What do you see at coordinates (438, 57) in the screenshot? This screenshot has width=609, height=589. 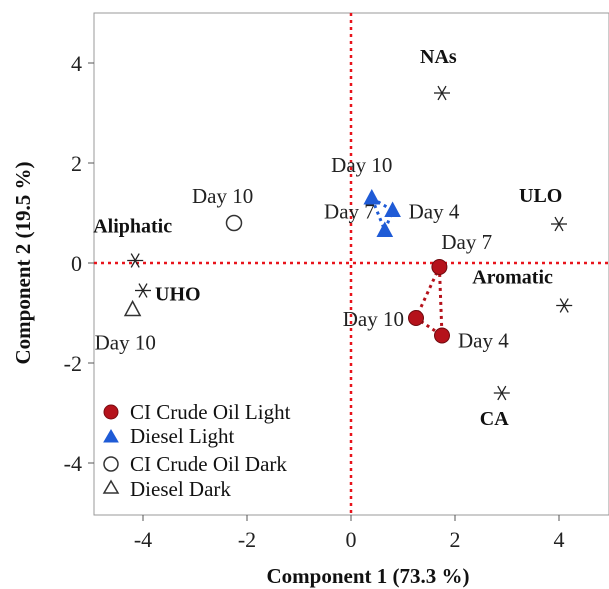 I see `variable-label-nas: NAs` at bounding box center [438, 57].